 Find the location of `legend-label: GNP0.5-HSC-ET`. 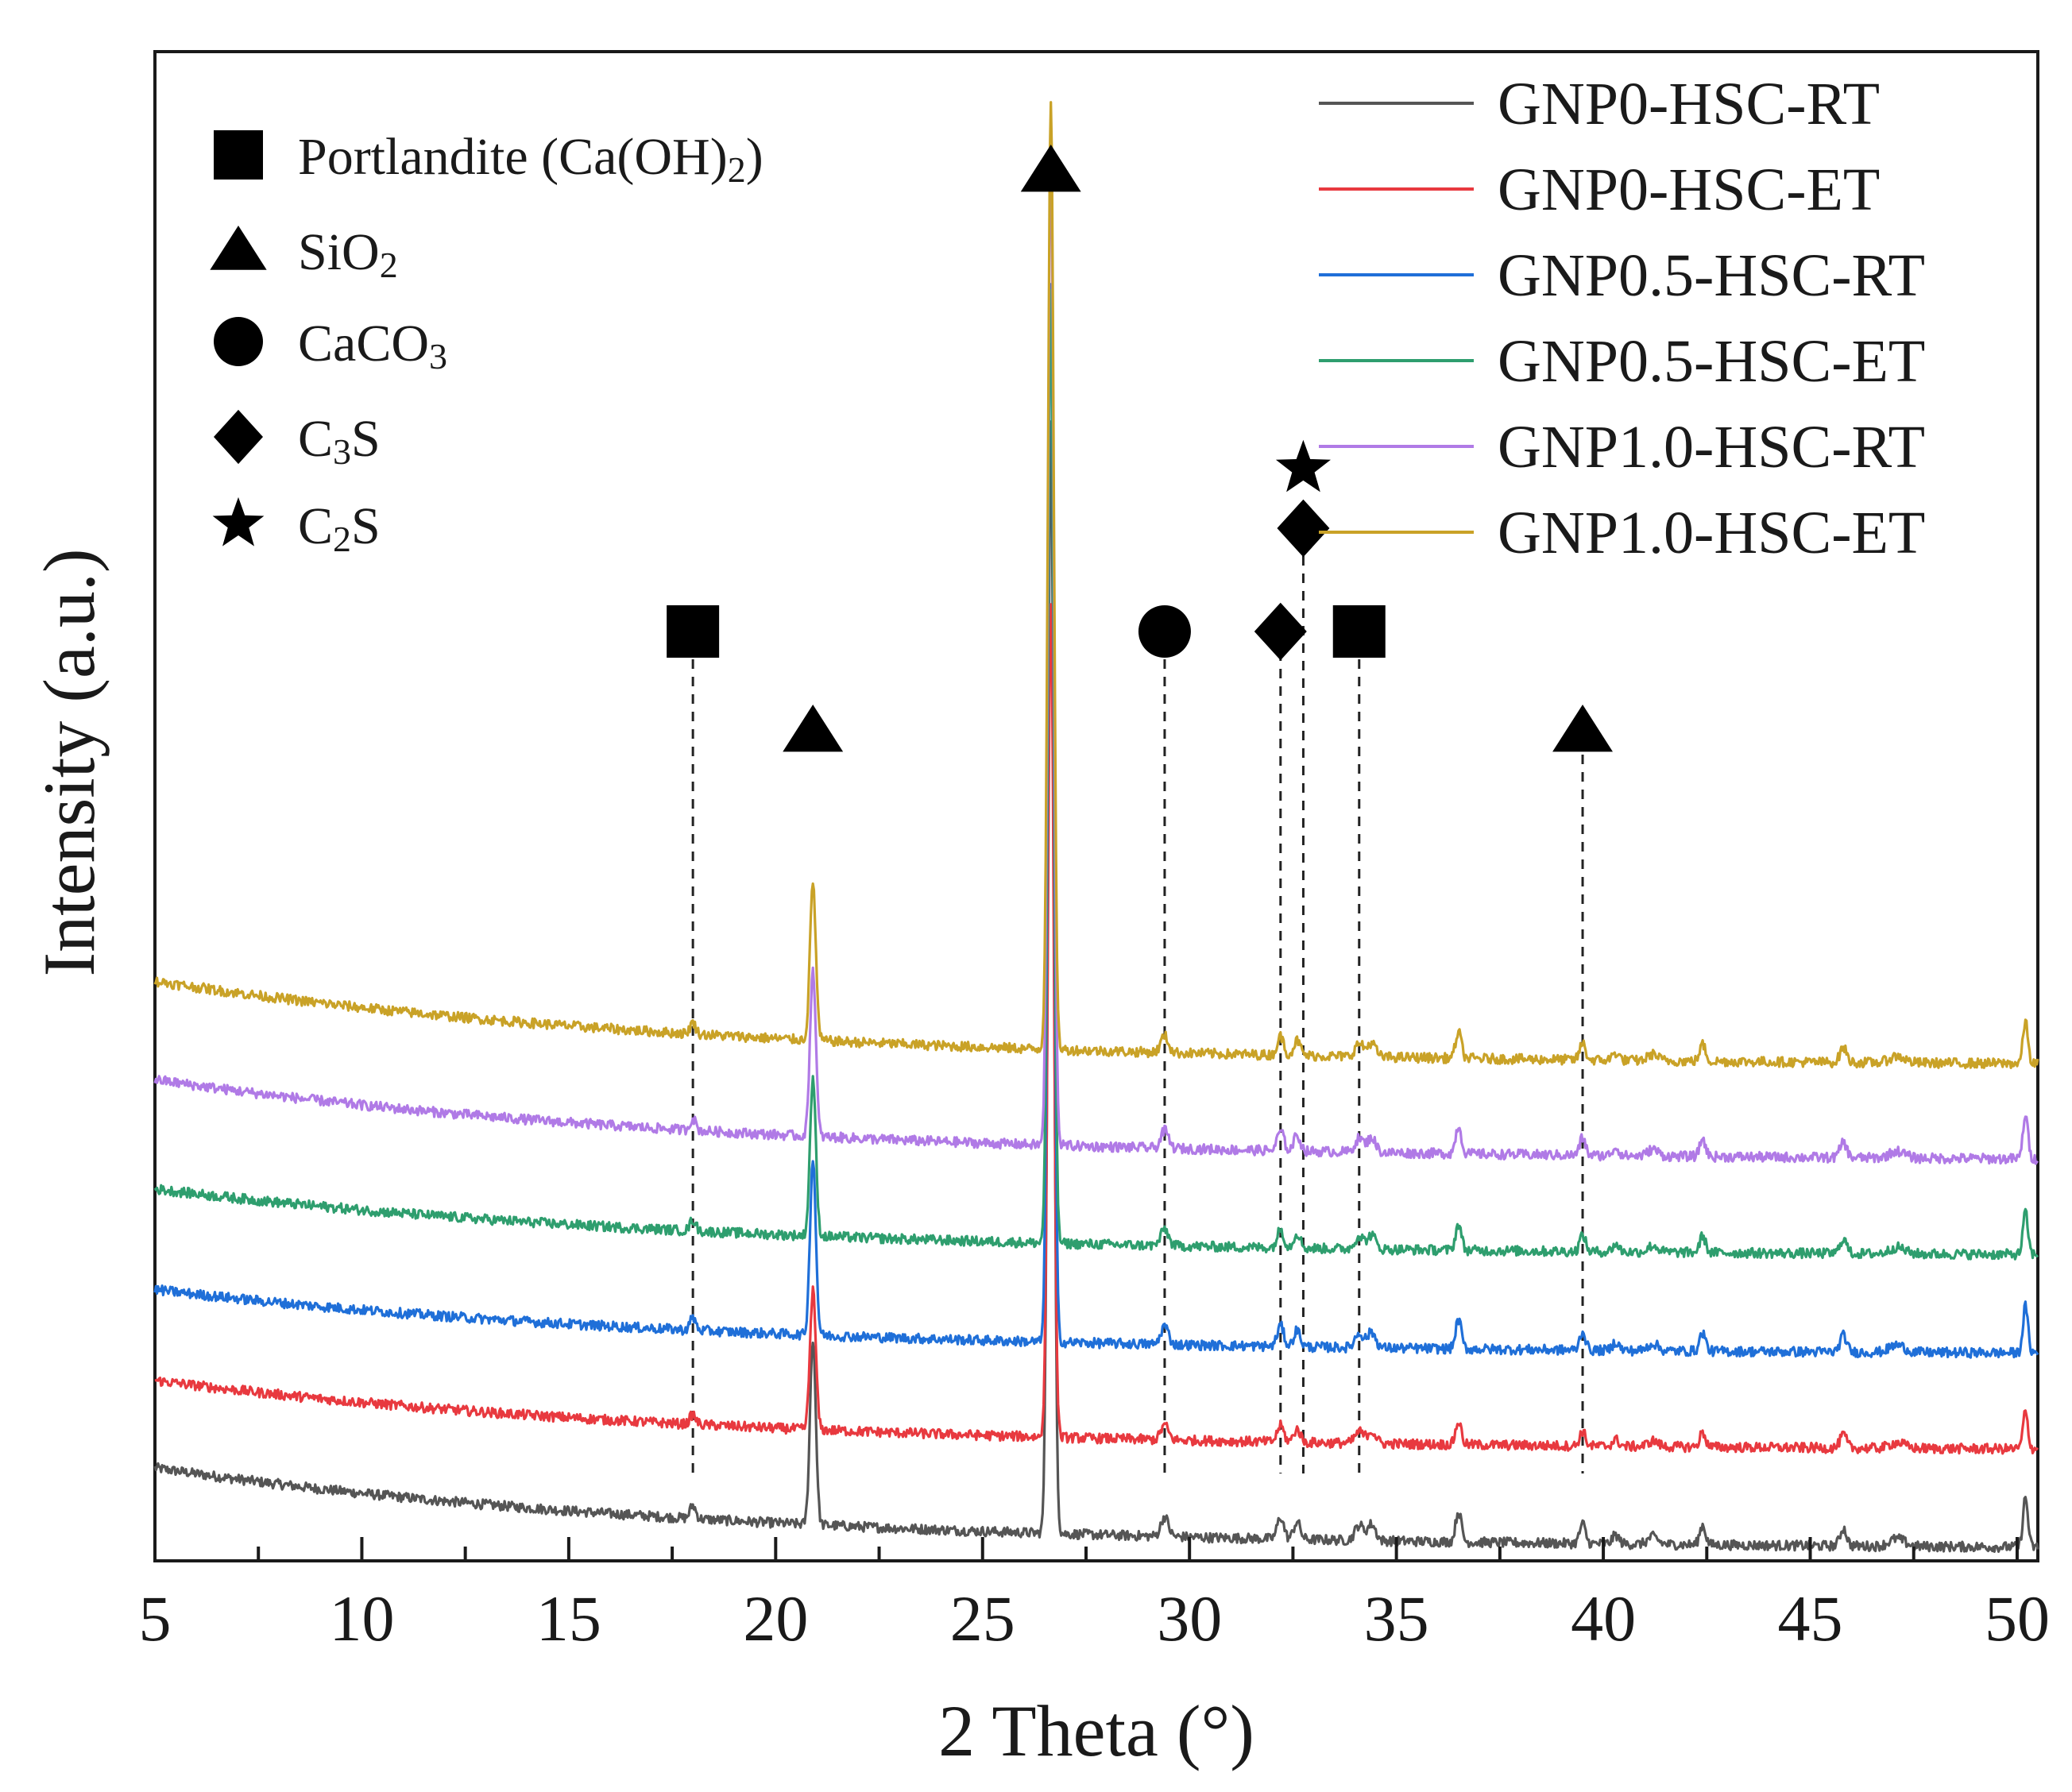

legend-label: GNP0.5-HSC-ET is located at coordinates (1711, 361).